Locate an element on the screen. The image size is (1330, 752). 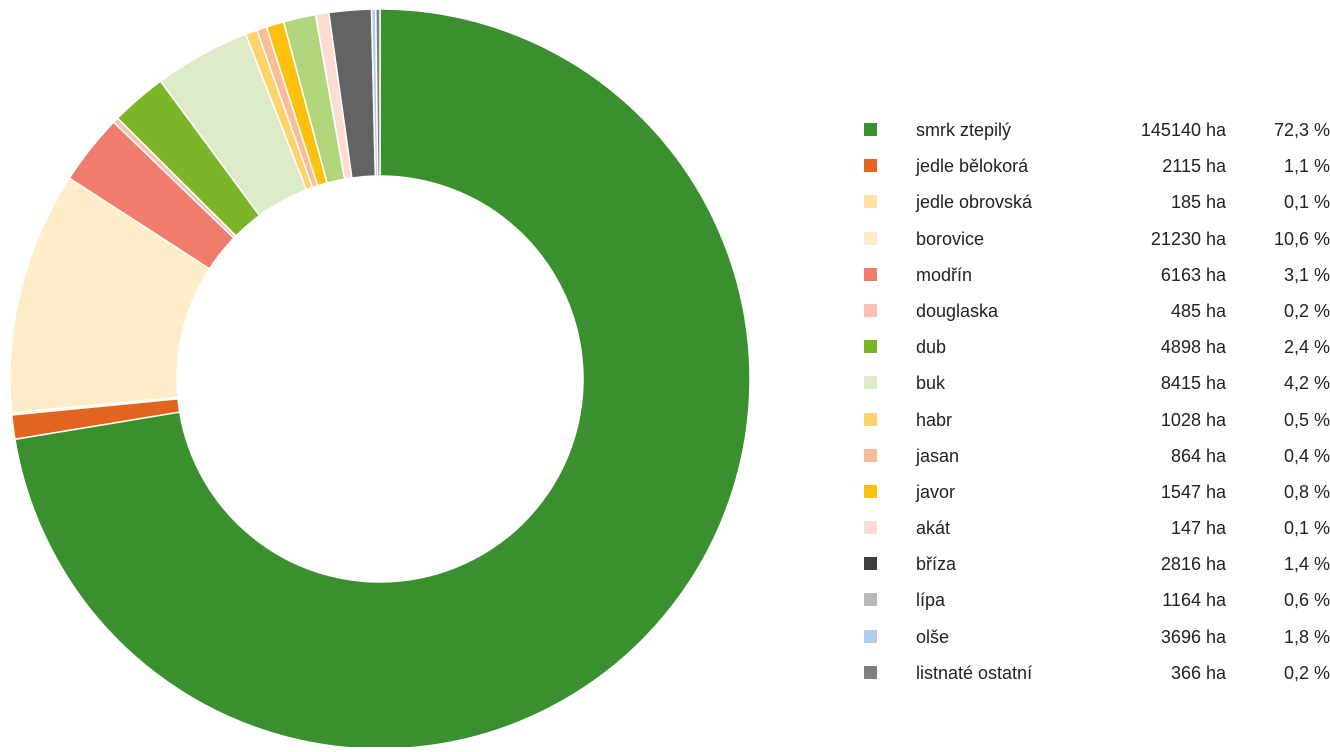
legend-area: 2816 ha is located at coordinates (1193, 564).